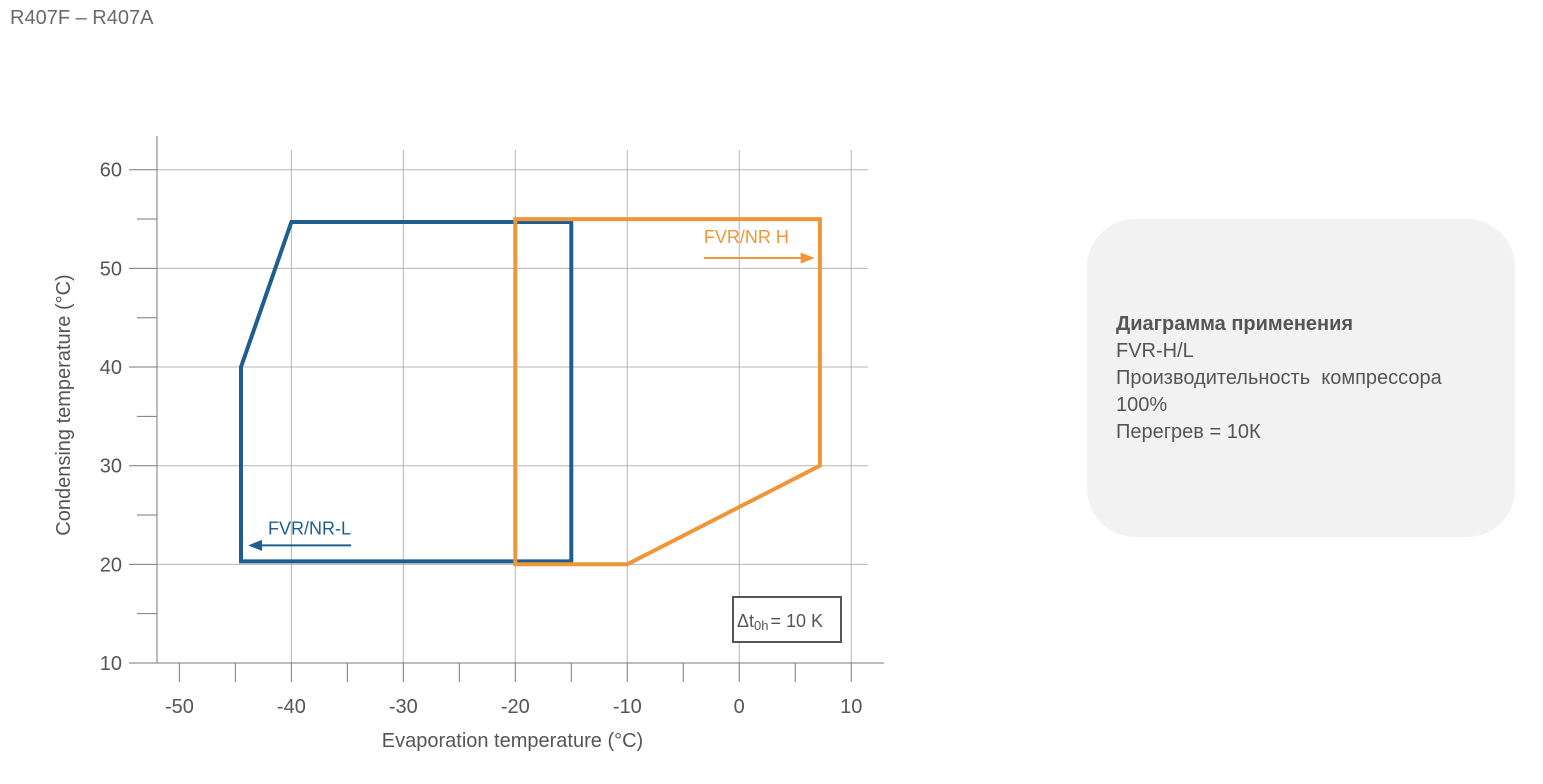 Image resolution: width=1543 pixels, height=784 pixels. What do you see at coordinates (667, 392) in the screenshot?
I see `envelope-fvr-nr-h` at bounding box center [667, 392].